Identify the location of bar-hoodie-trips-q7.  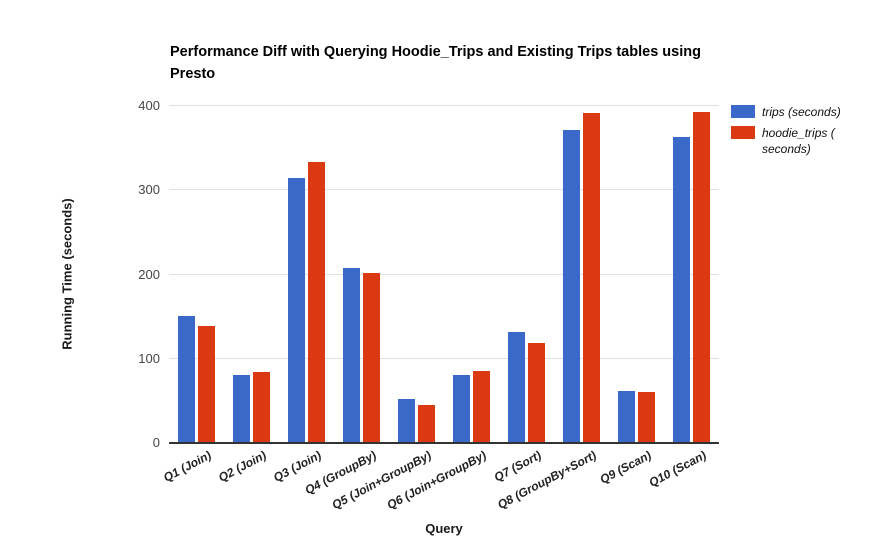
(536, 392).